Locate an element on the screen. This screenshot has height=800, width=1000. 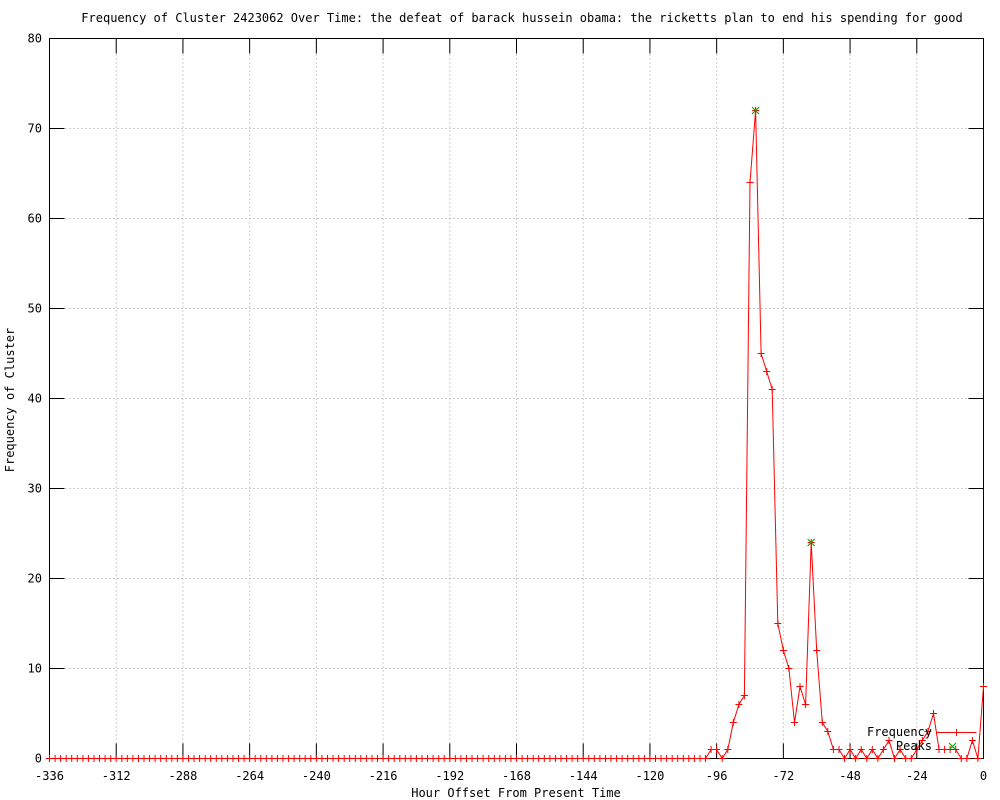
x-tick-label: -216 is located at coordinates (383, 776).